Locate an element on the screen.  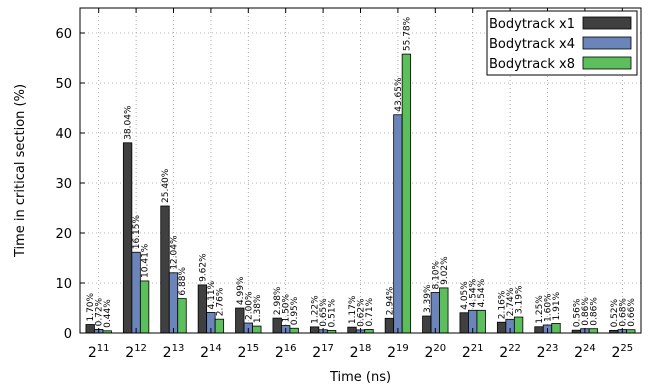
x-tick-label: 211 is located at coordinates (99, 352).